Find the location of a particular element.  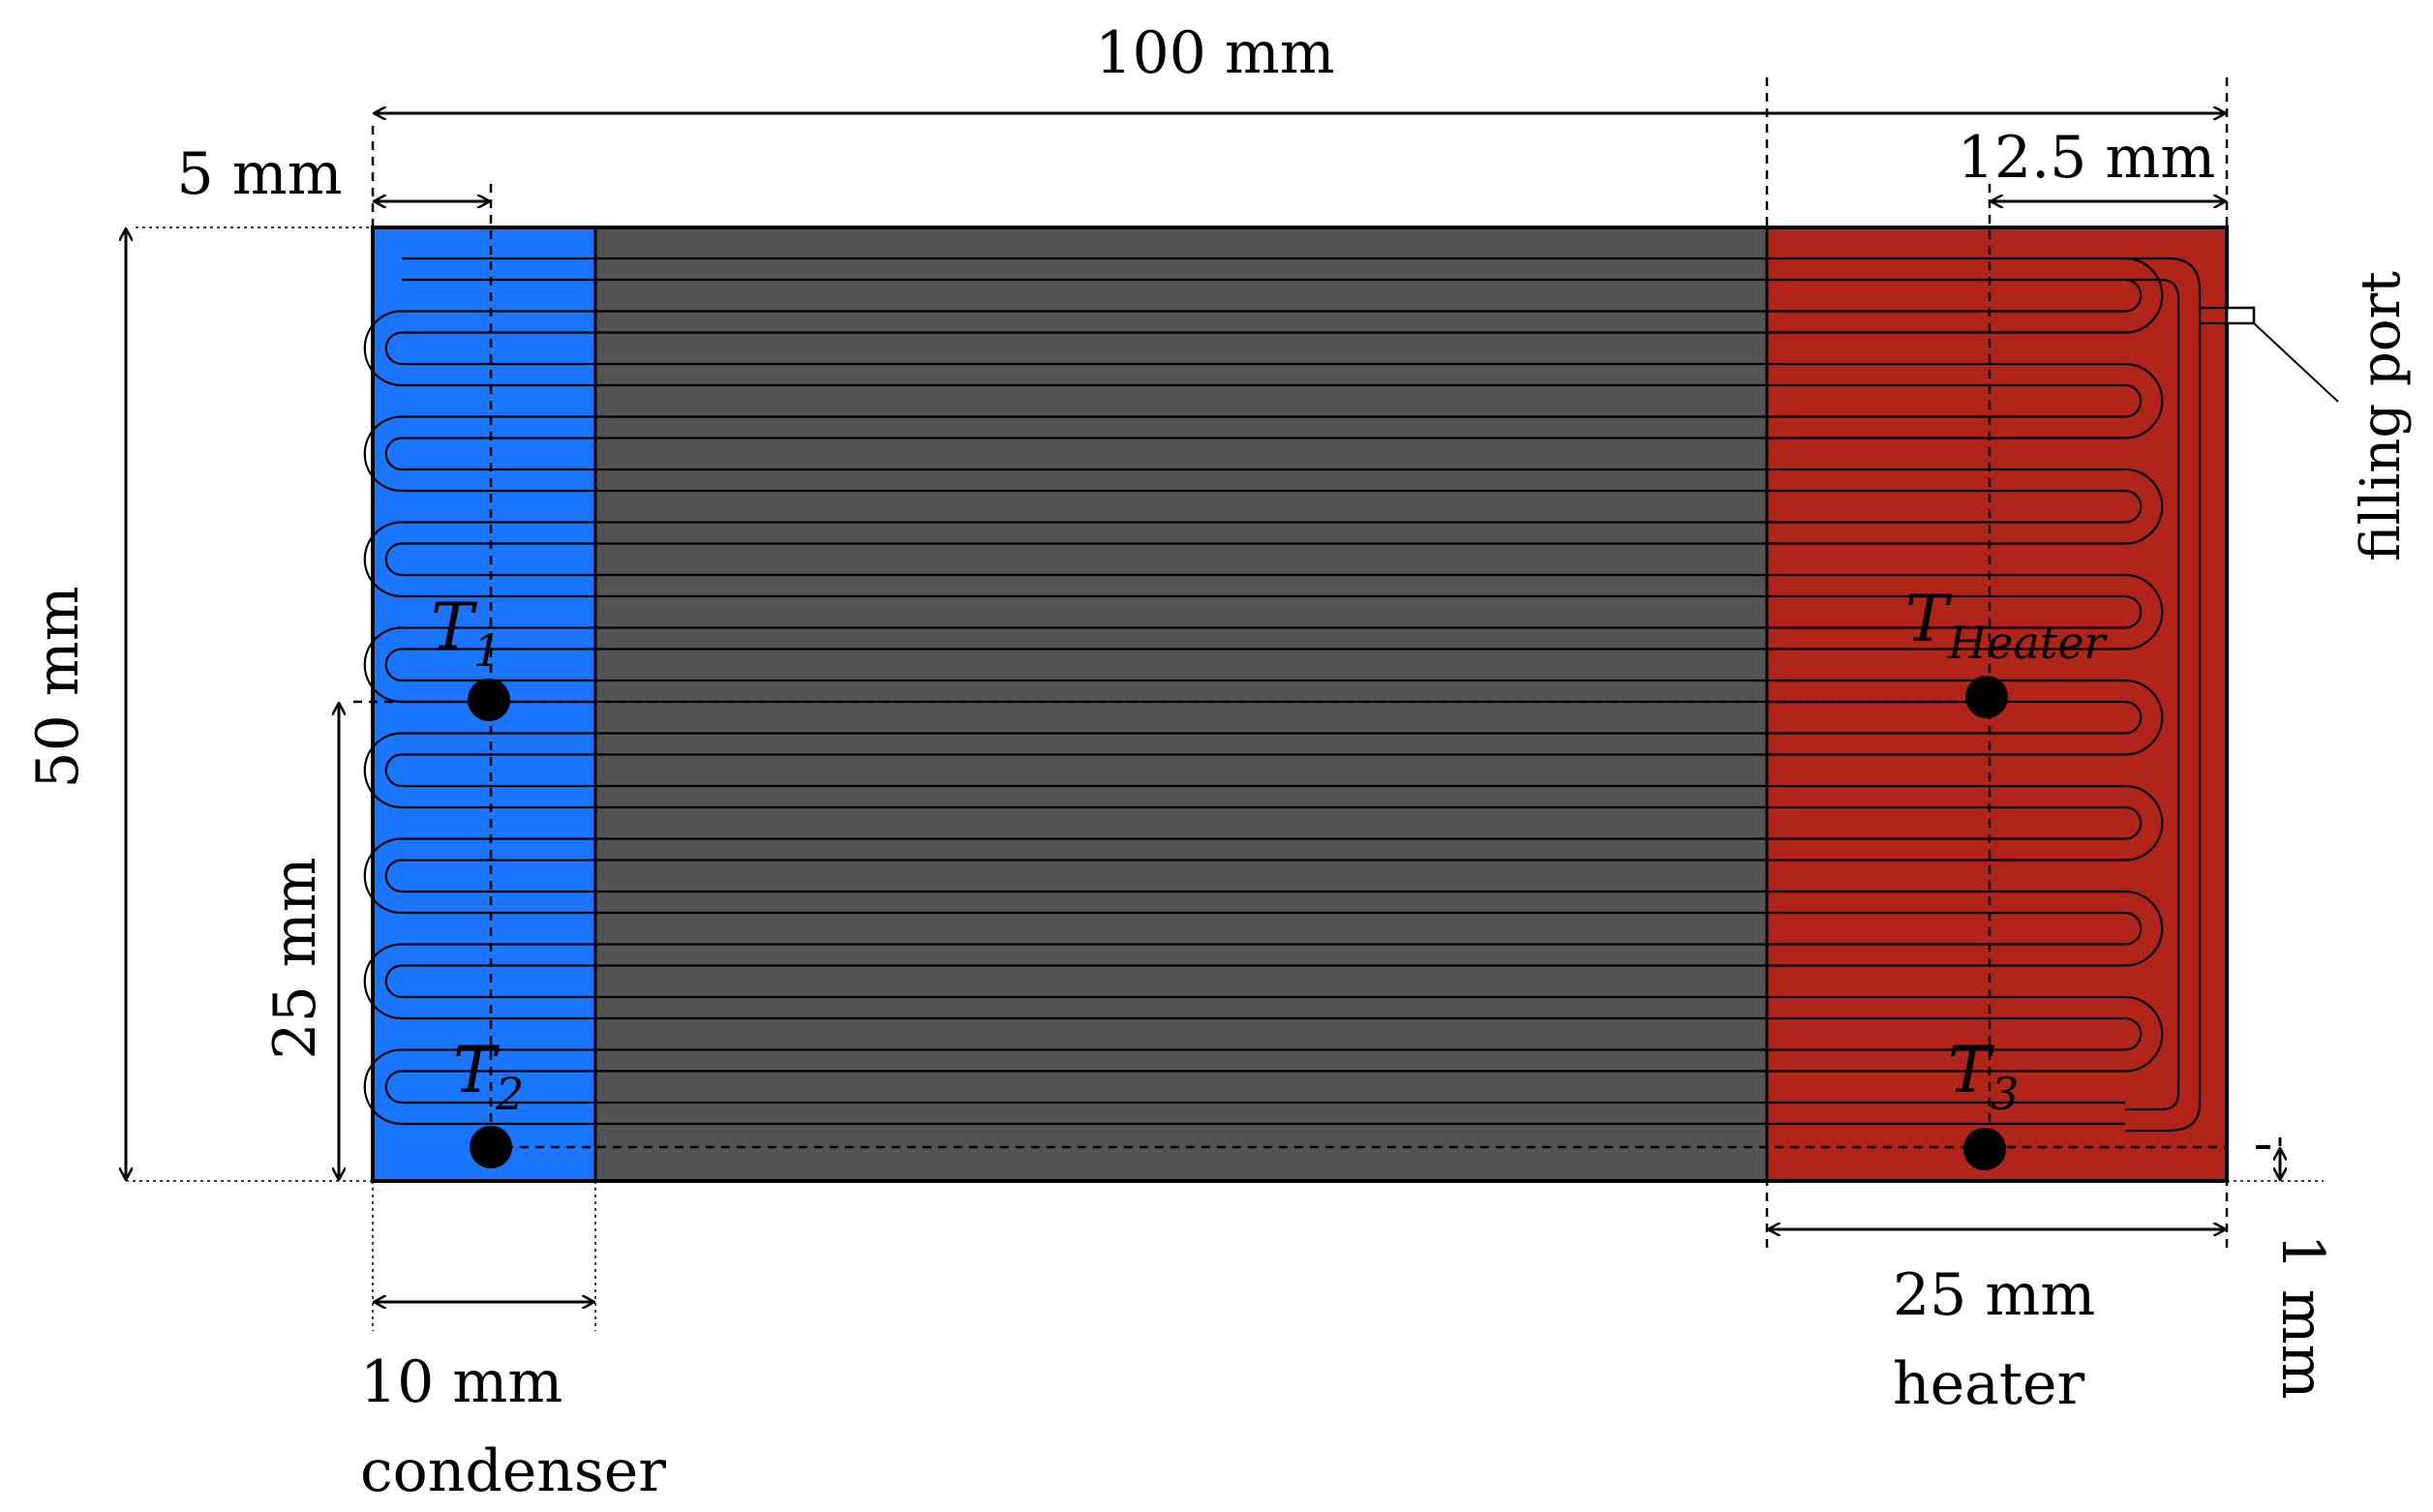

sensor-t2-label: T2 is located at coordinates (488, 1076).